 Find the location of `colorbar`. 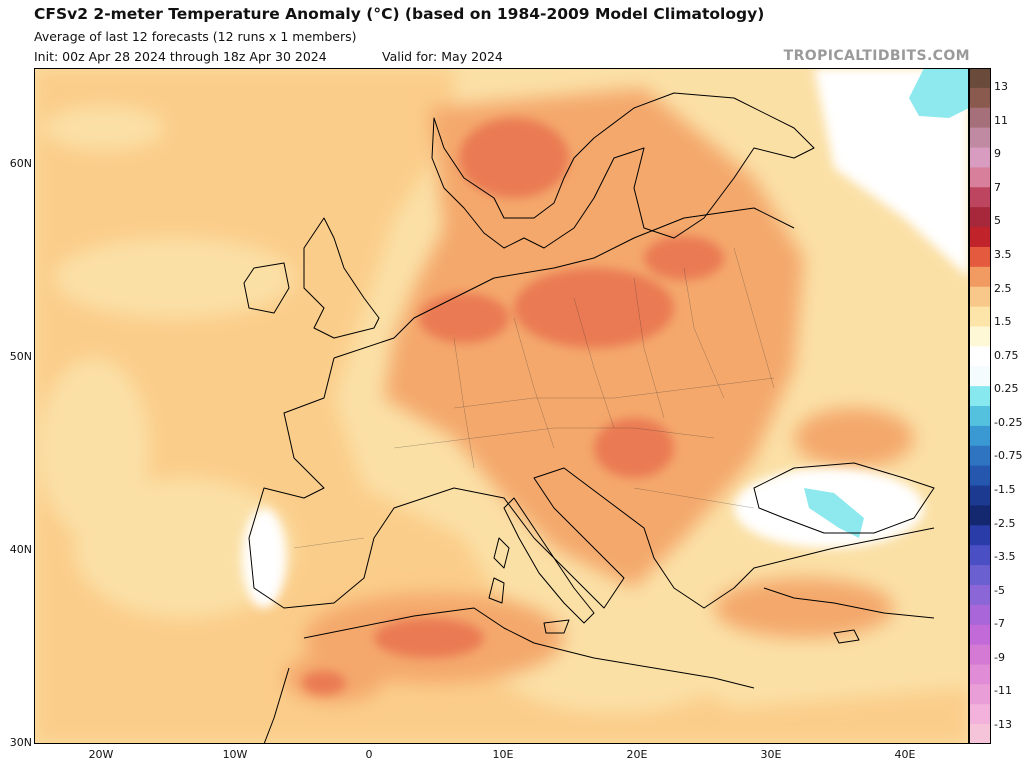

colorbar is located at coordinates (980, 406).